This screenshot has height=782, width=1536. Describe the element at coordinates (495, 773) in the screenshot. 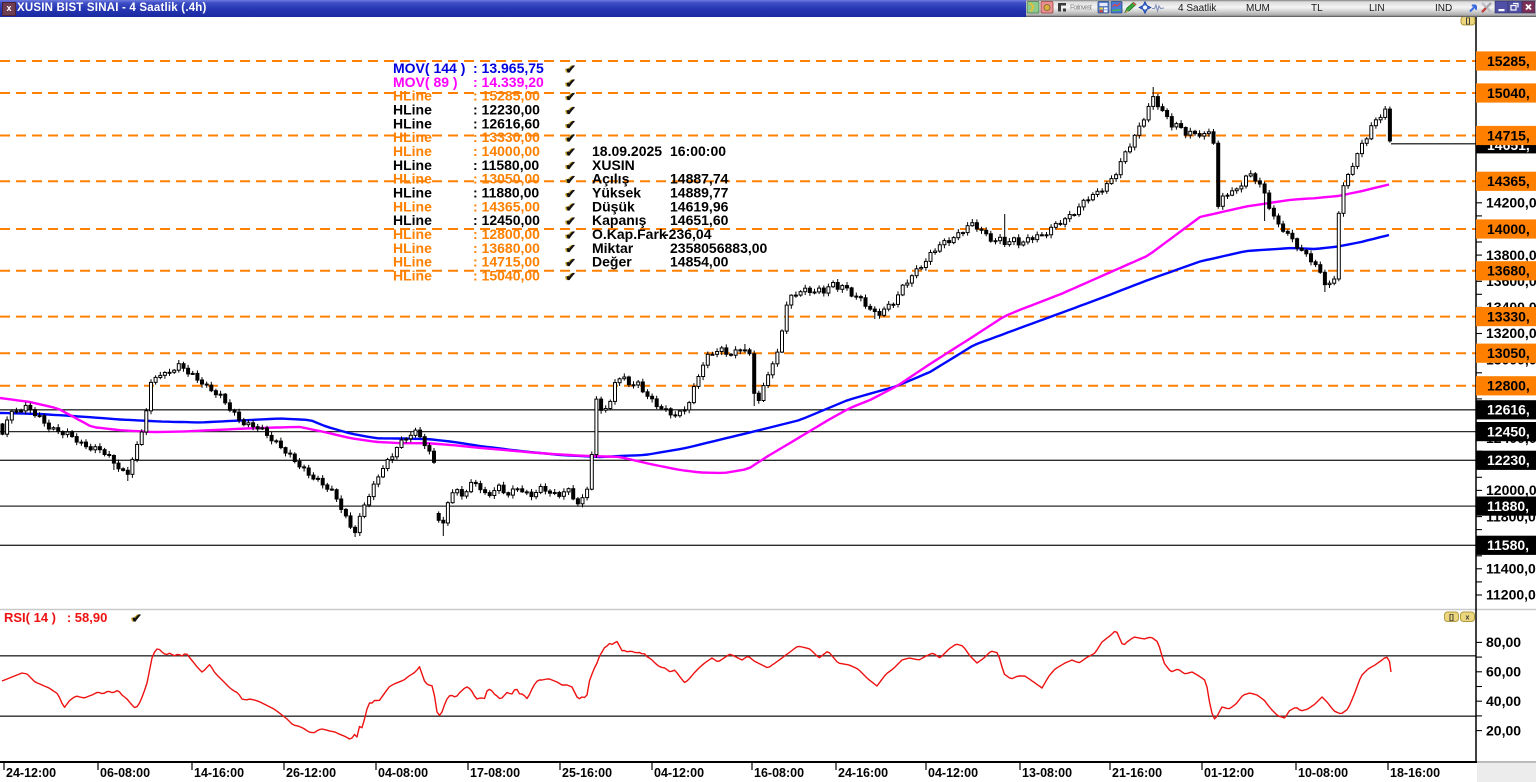

I see `svg-text: 17-08:00` at that location.